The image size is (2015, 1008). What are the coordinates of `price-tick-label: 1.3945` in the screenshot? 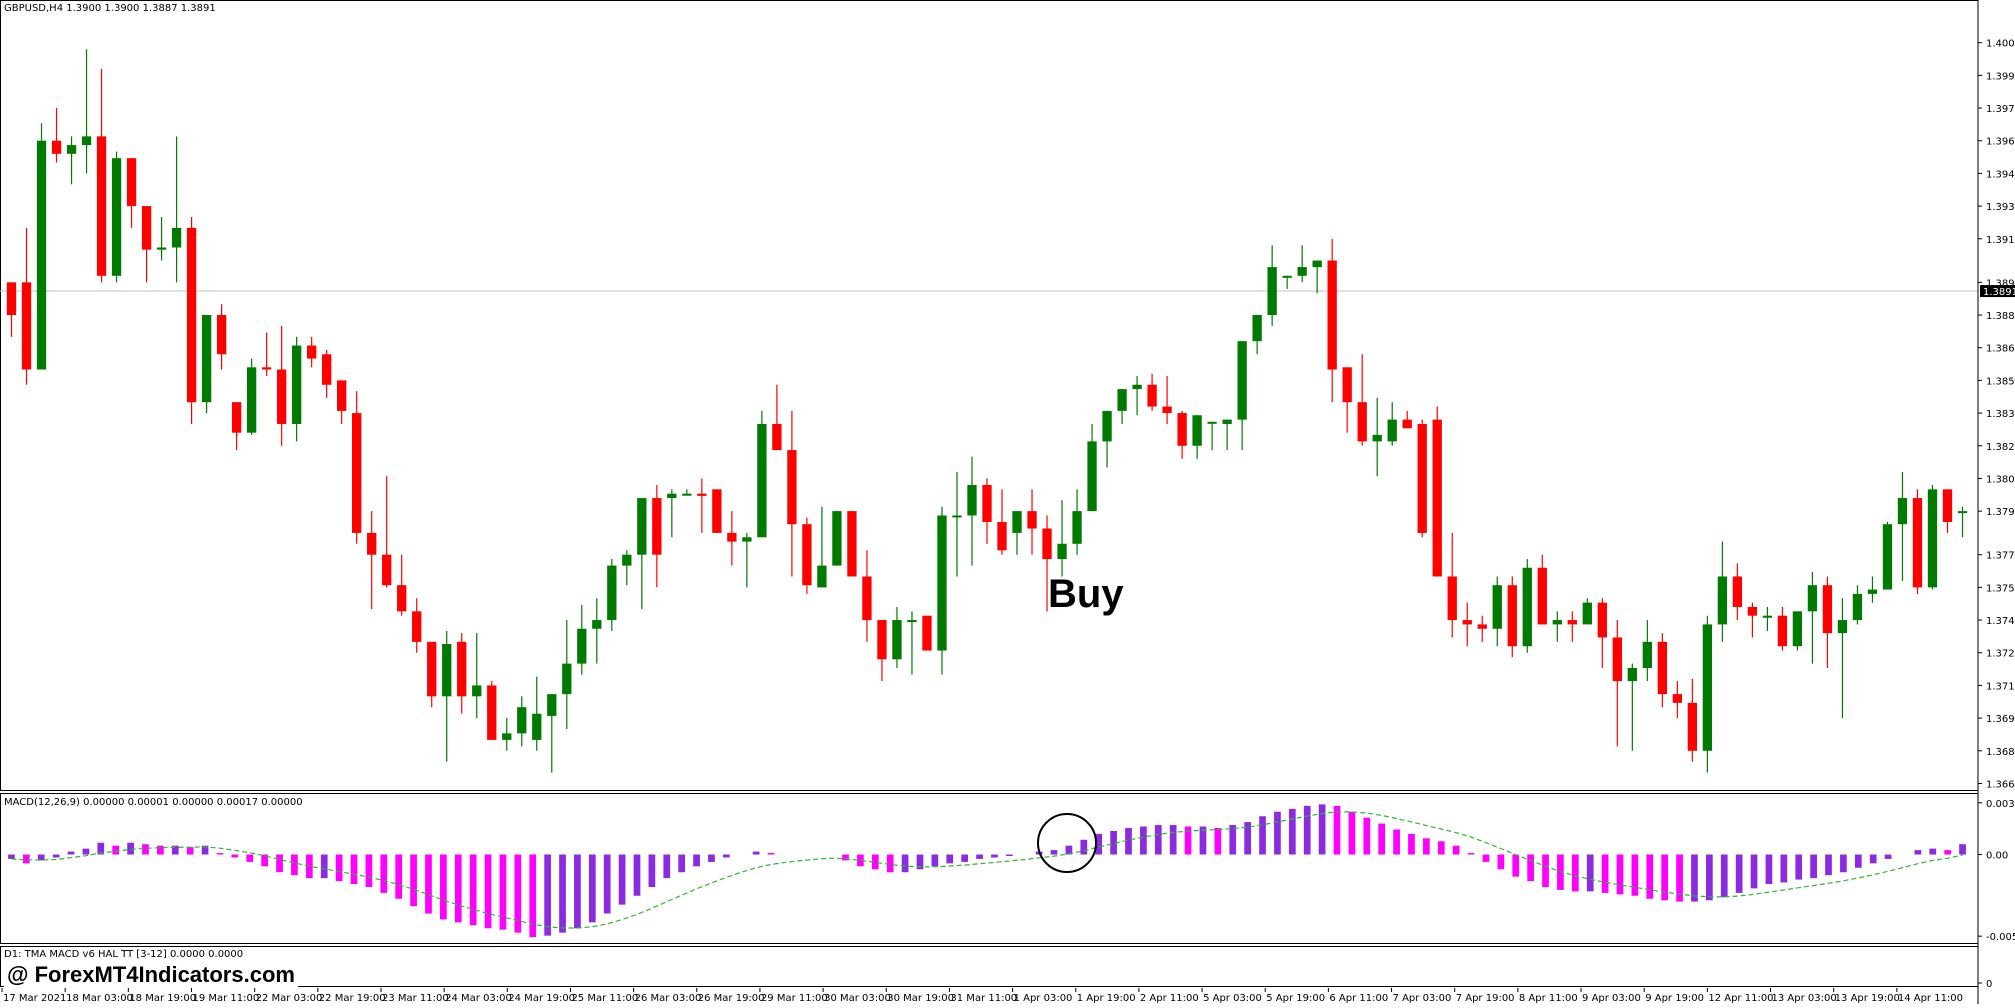 It's located at (2000, 174).